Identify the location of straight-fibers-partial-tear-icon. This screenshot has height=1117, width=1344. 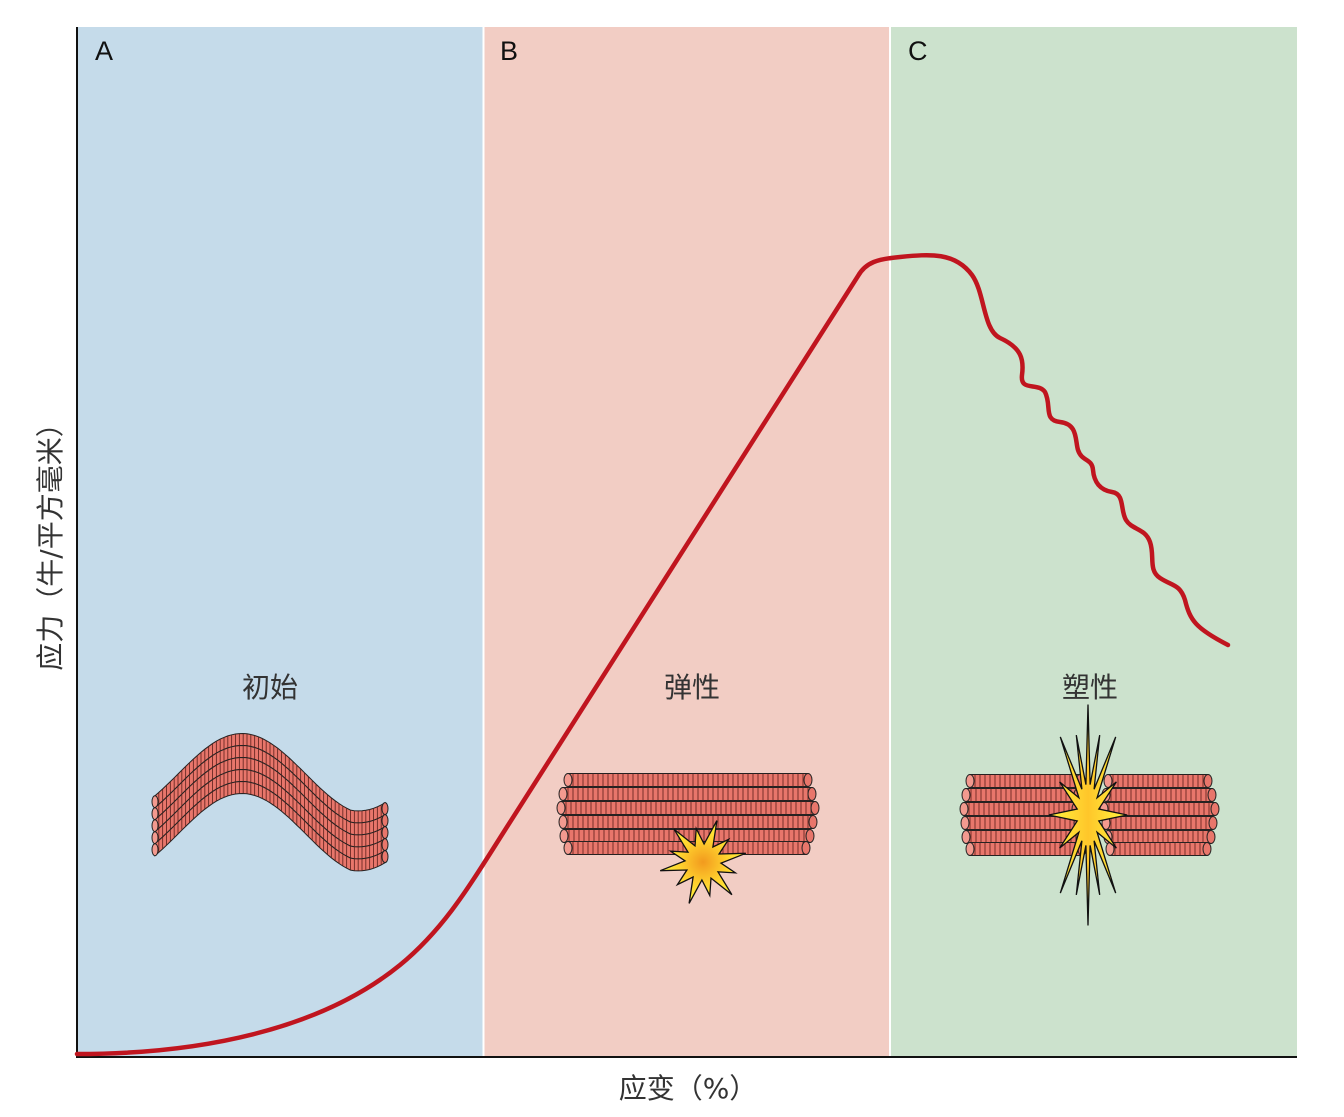
(688, 838).